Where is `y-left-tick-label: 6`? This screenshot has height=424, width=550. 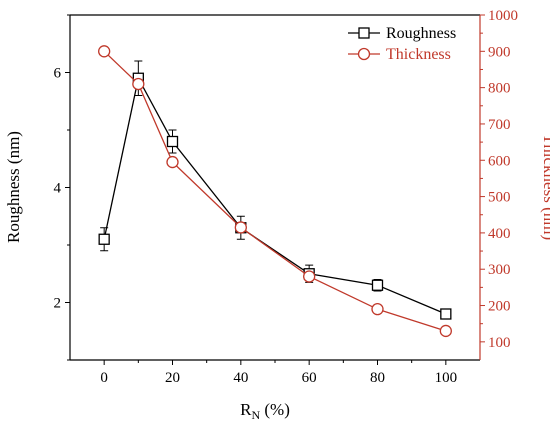
y-left-tick-label: 6 is located at coordinates (58, 74).